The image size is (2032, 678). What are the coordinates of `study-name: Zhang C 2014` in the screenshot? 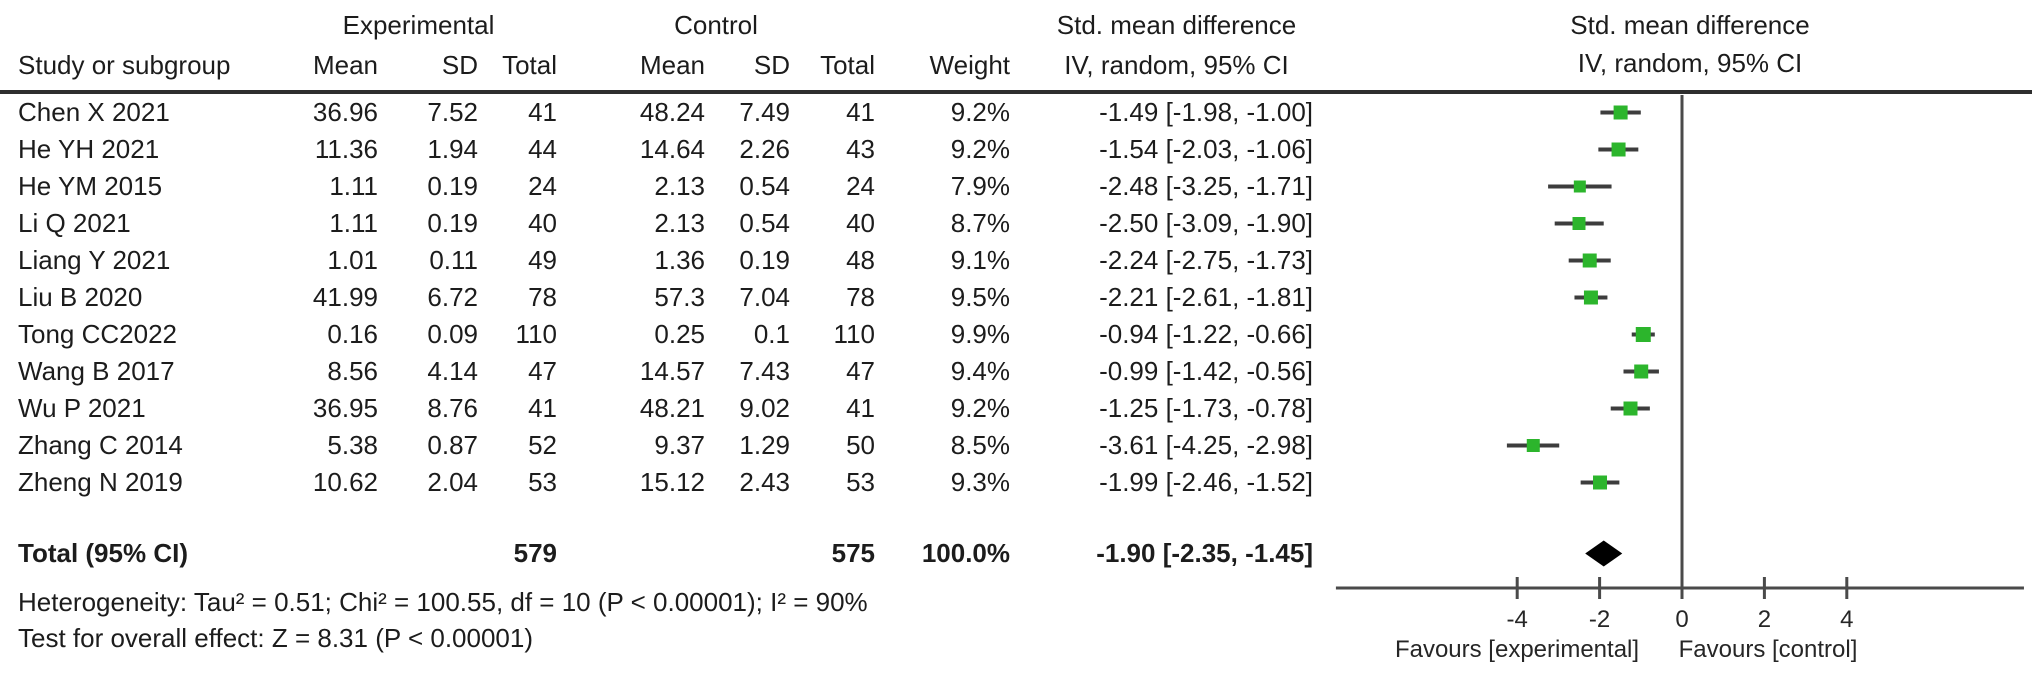 It's located at (100, 445).